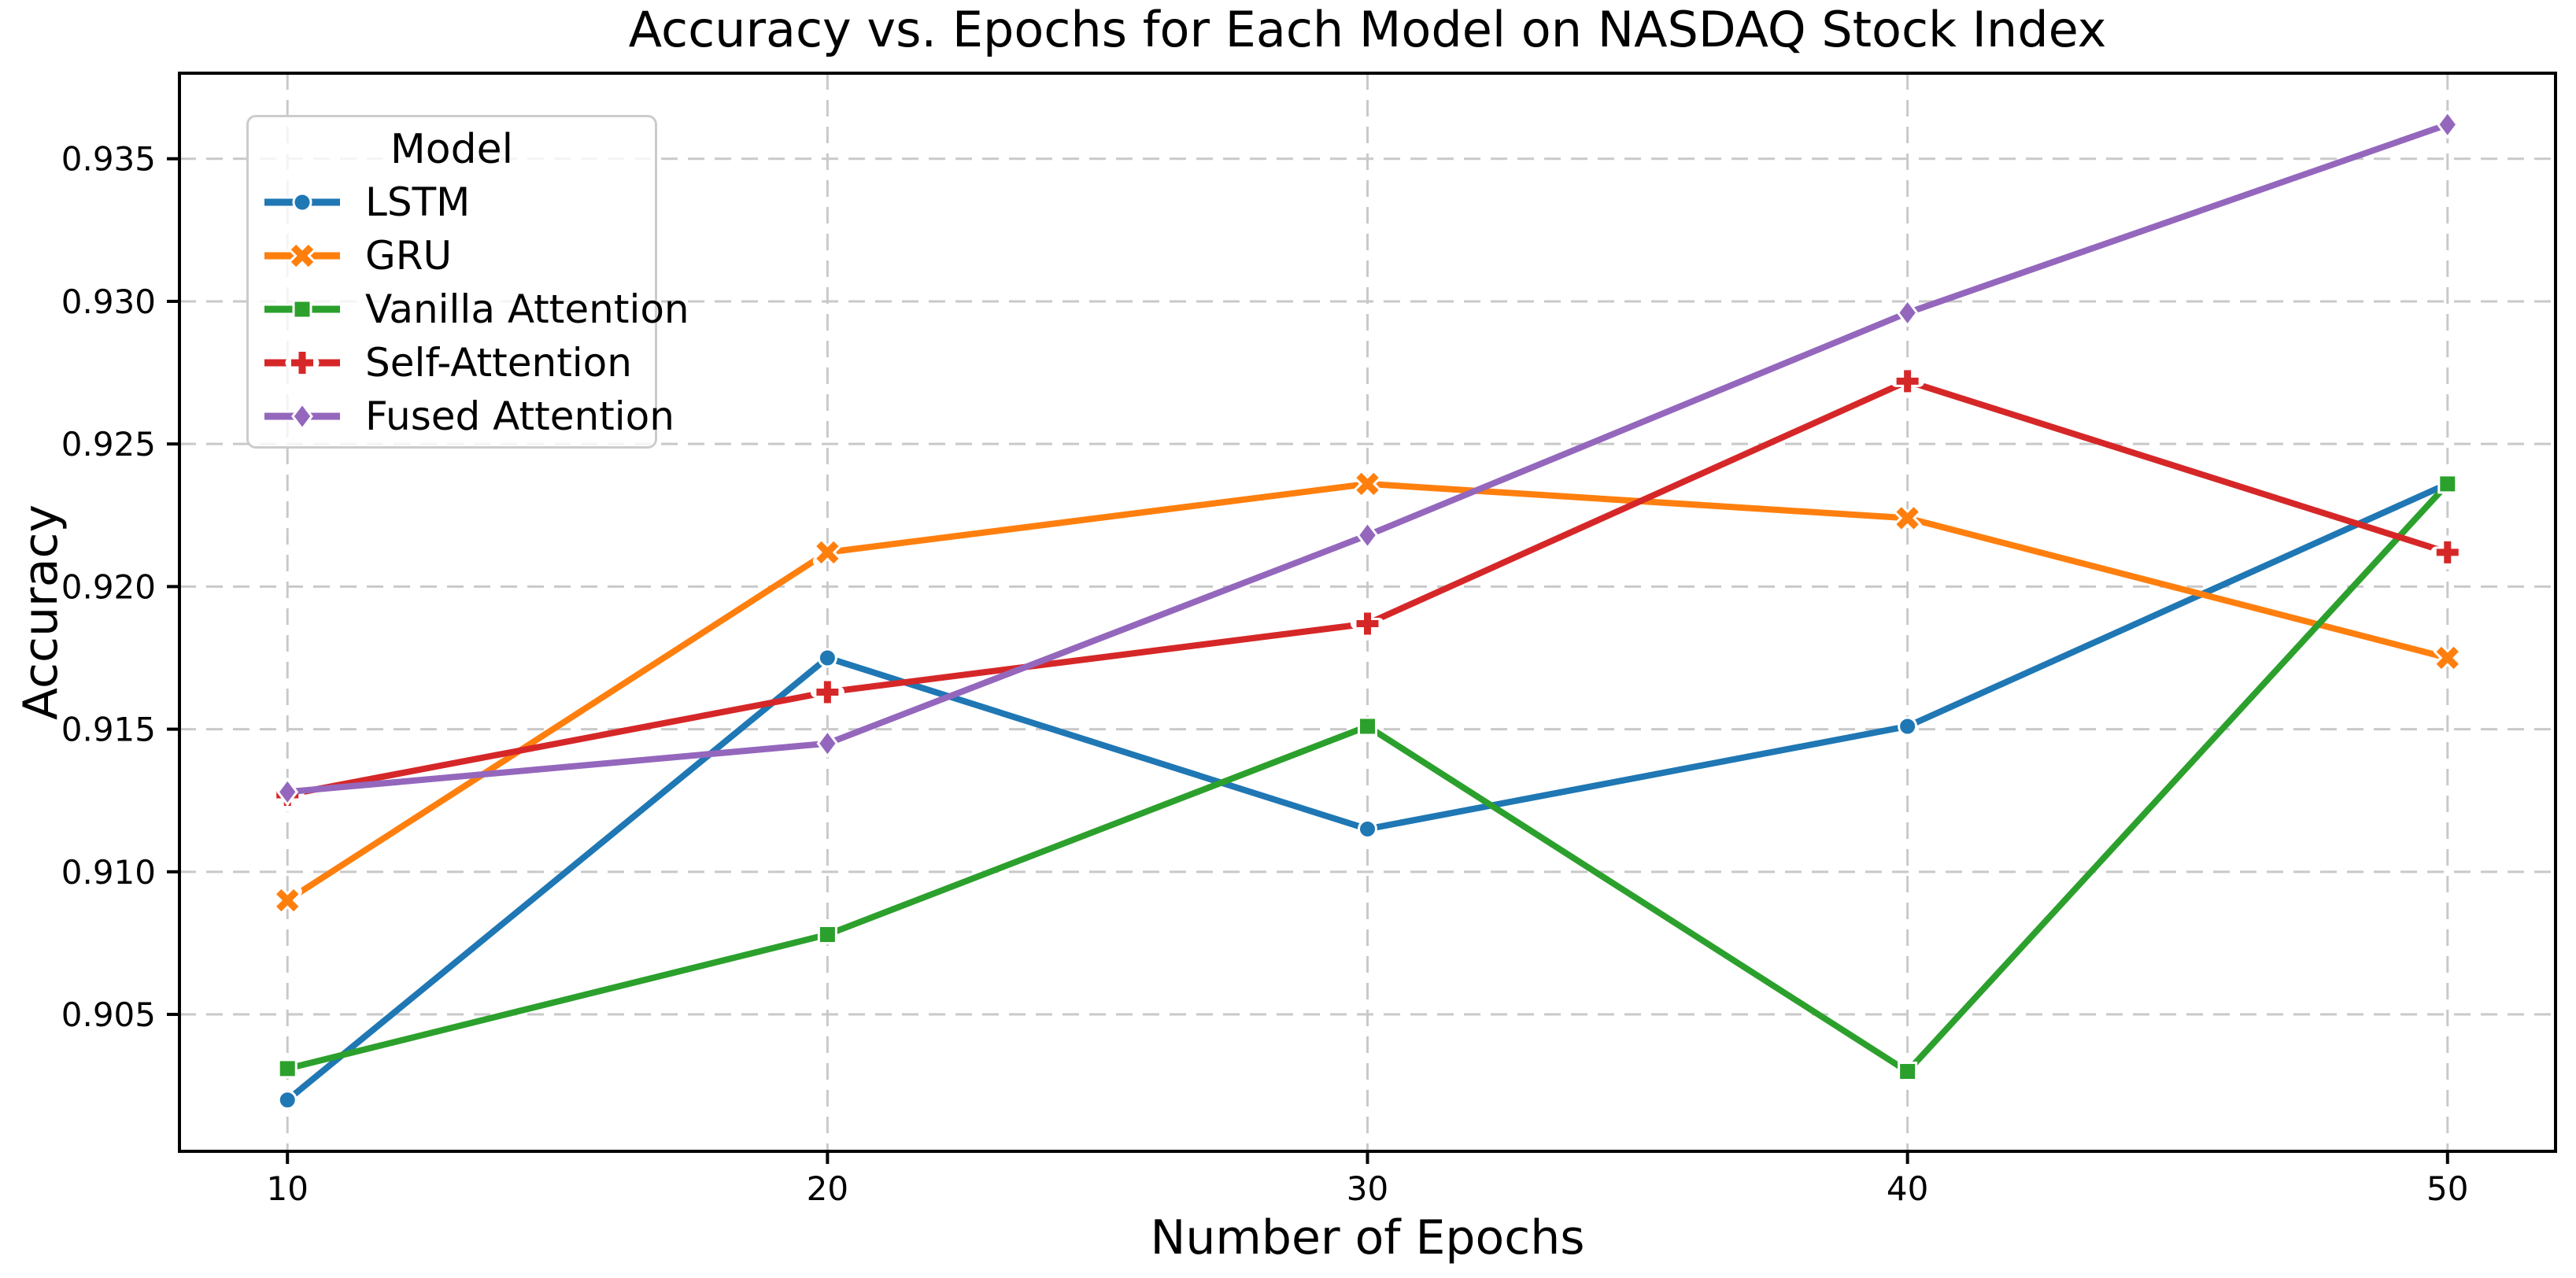 Image resolution: width=2576 pixels, height=1278 pixels. What do you see at coordinates (1367, 1237) in the screenshot?
I see `x-axis-label: Number of Epochs` at bounding box center [1367, 1237].